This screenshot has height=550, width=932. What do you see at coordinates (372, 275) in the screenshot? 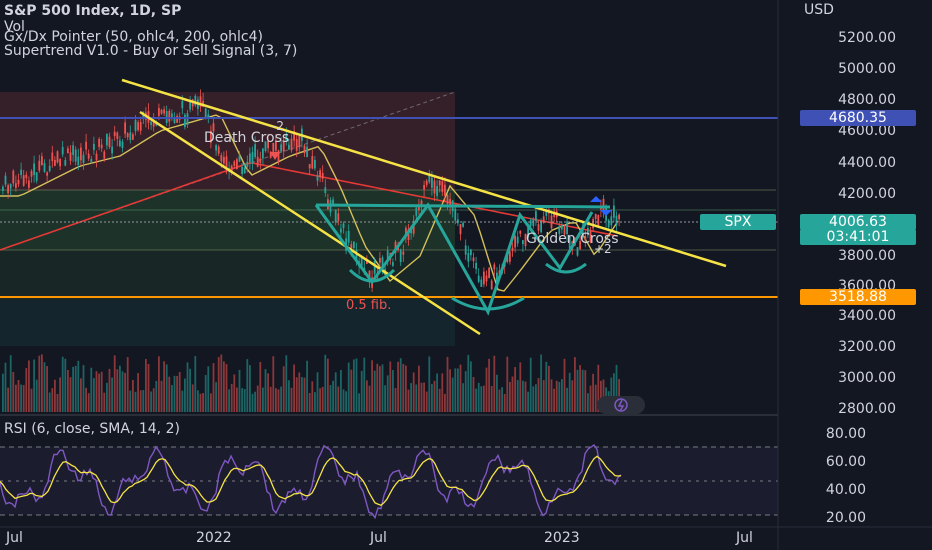
I see `left-shoulder-arc` at bounding box center [372, 275].